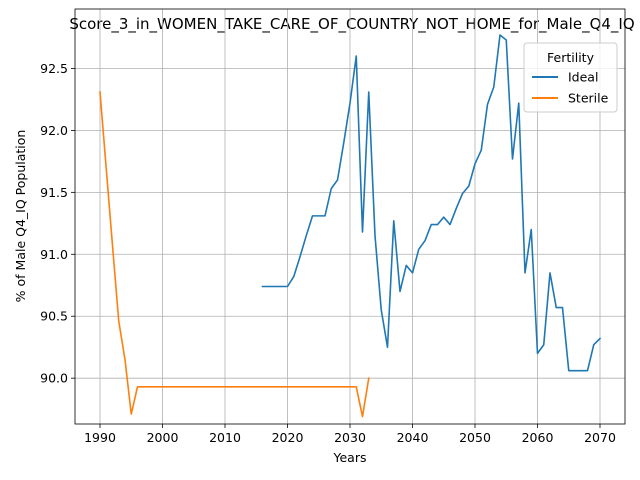 This screenshot has width=640, height=480. What do you see at coordinates (54, 254) in the screenshot?
I see `y-tick-label: 91.0` at bounding box center [54, 254].